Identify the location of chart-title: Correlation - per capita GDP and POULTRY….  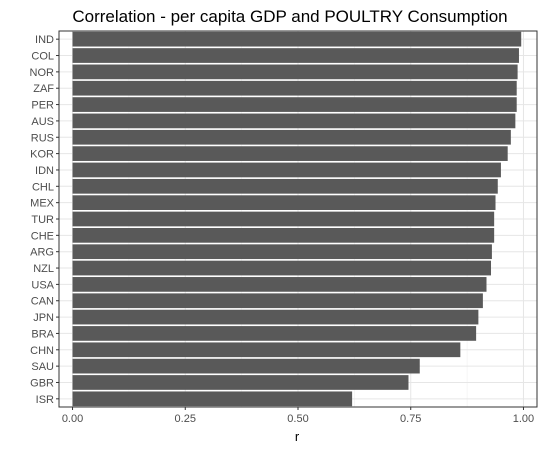
(289, 16).